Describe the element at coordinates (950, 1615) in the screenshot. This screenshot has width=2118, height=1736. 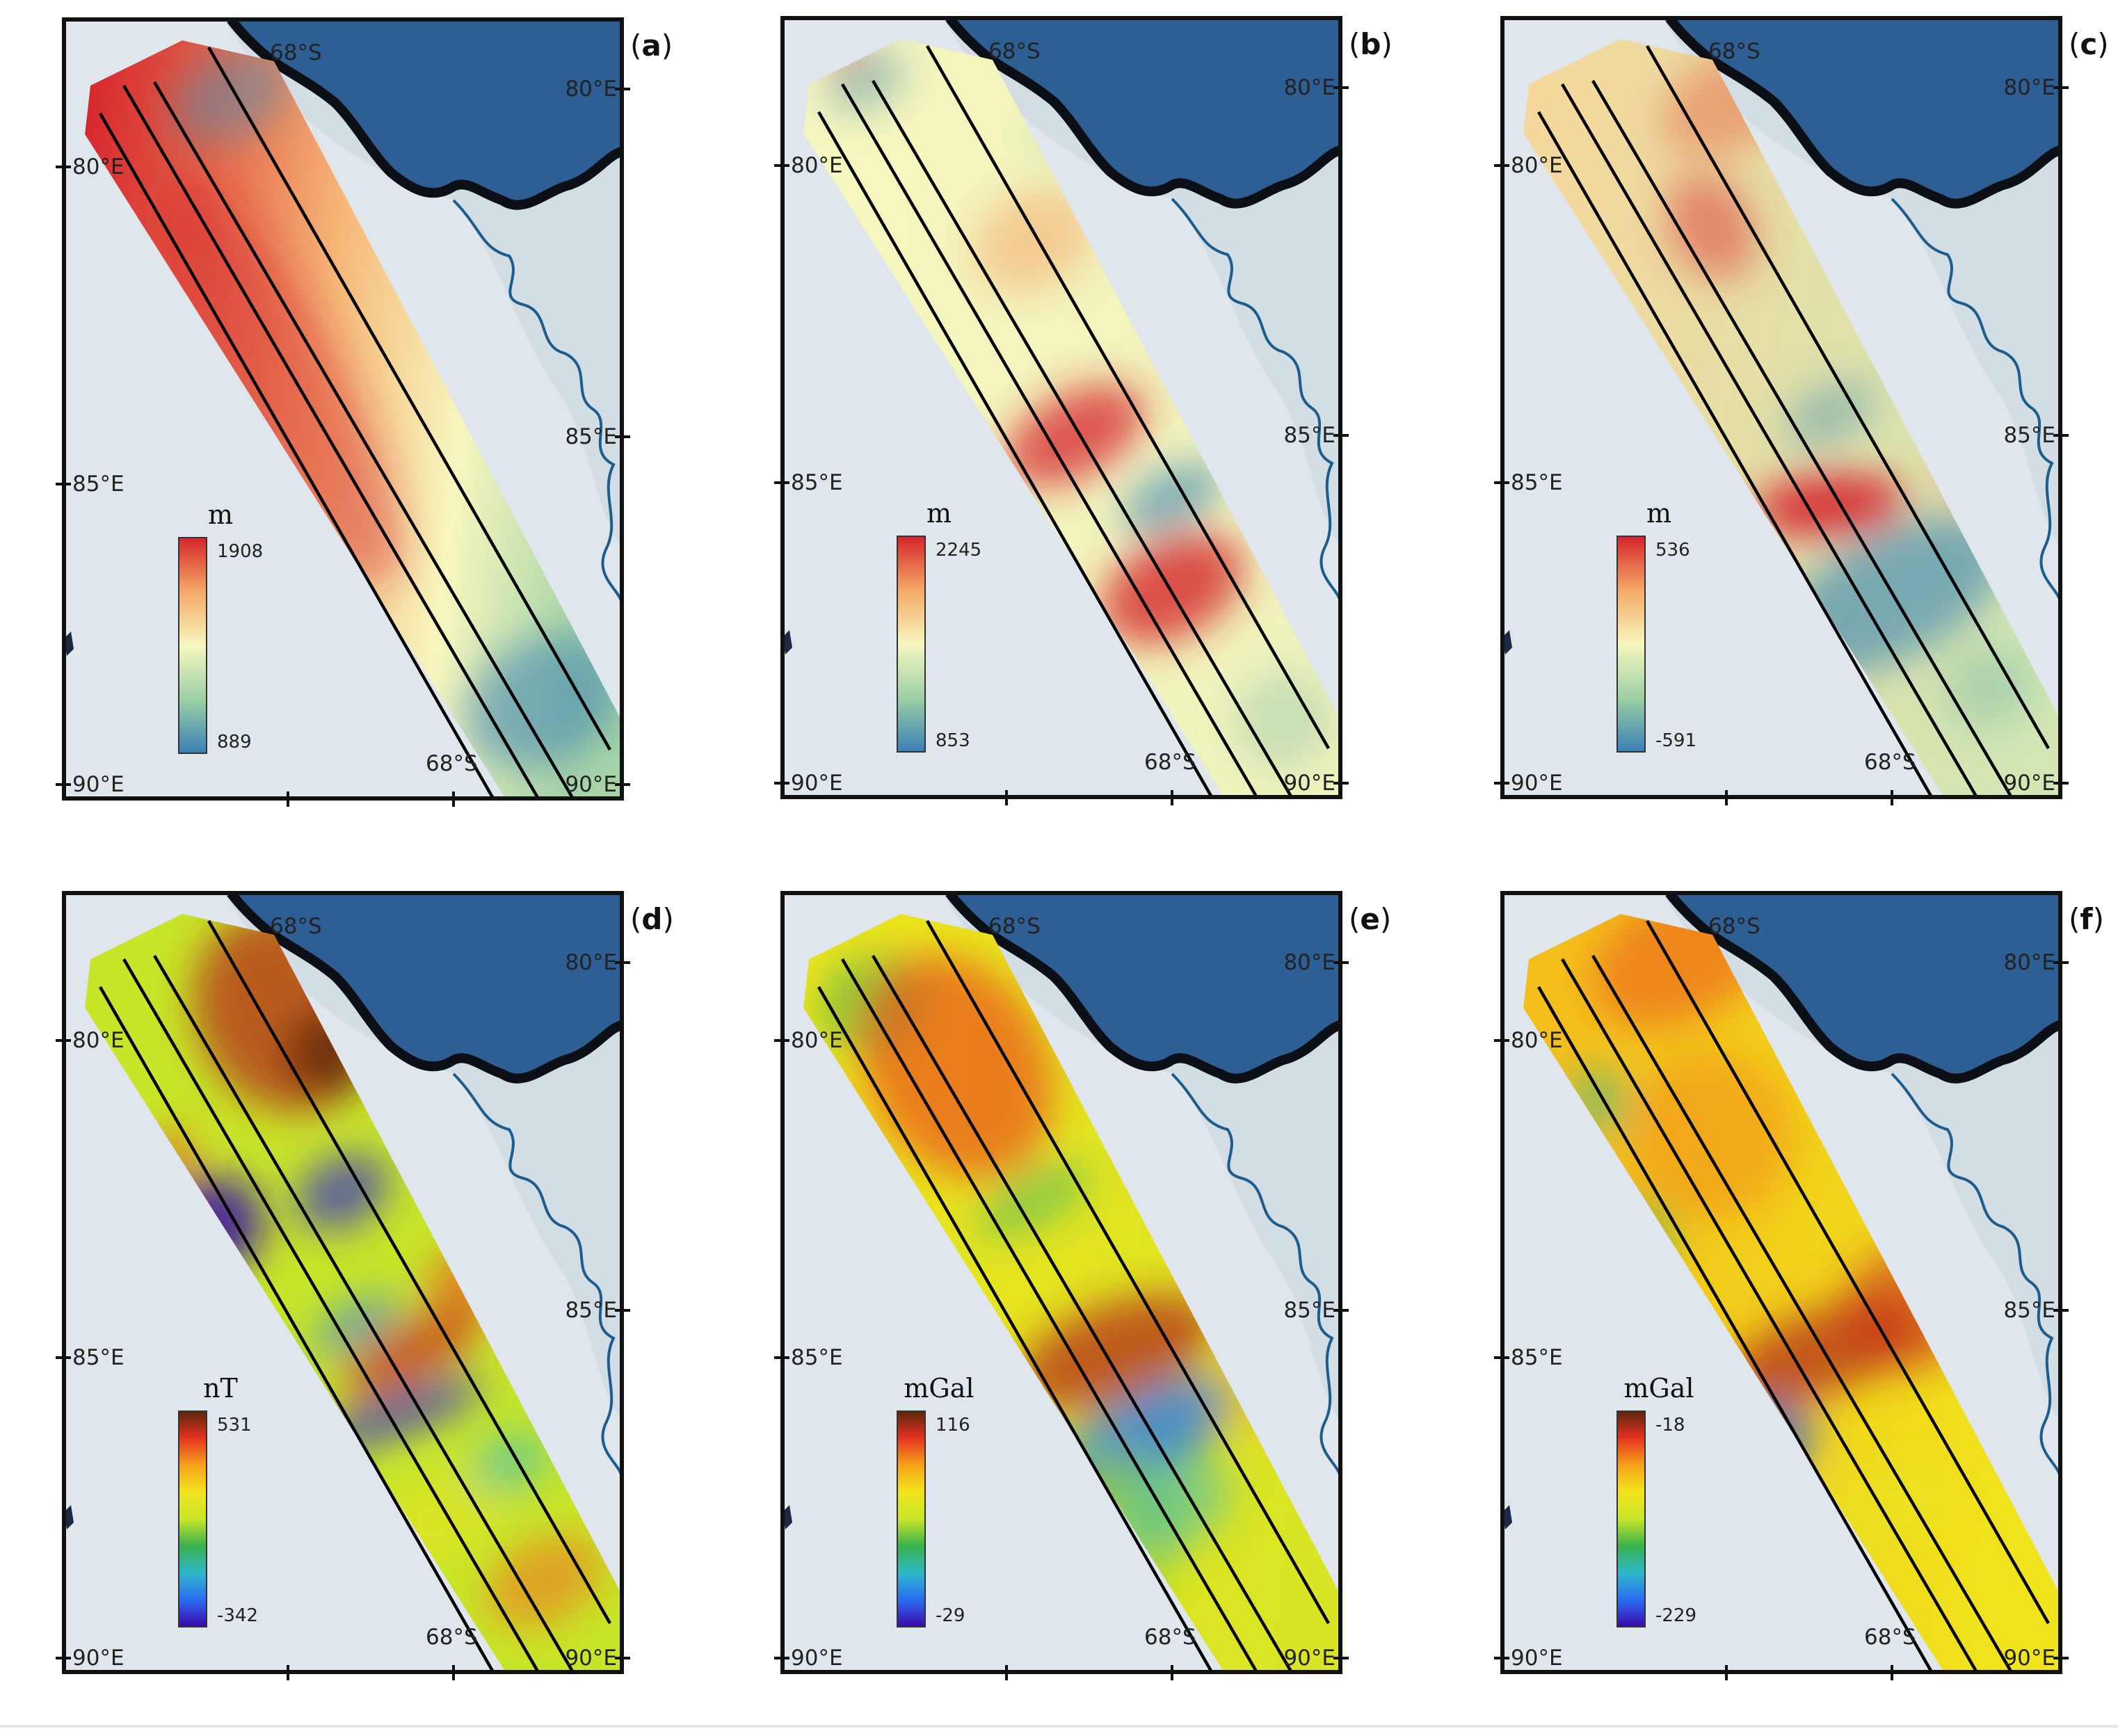
I see `colorbar-min-label: -29` at that location.